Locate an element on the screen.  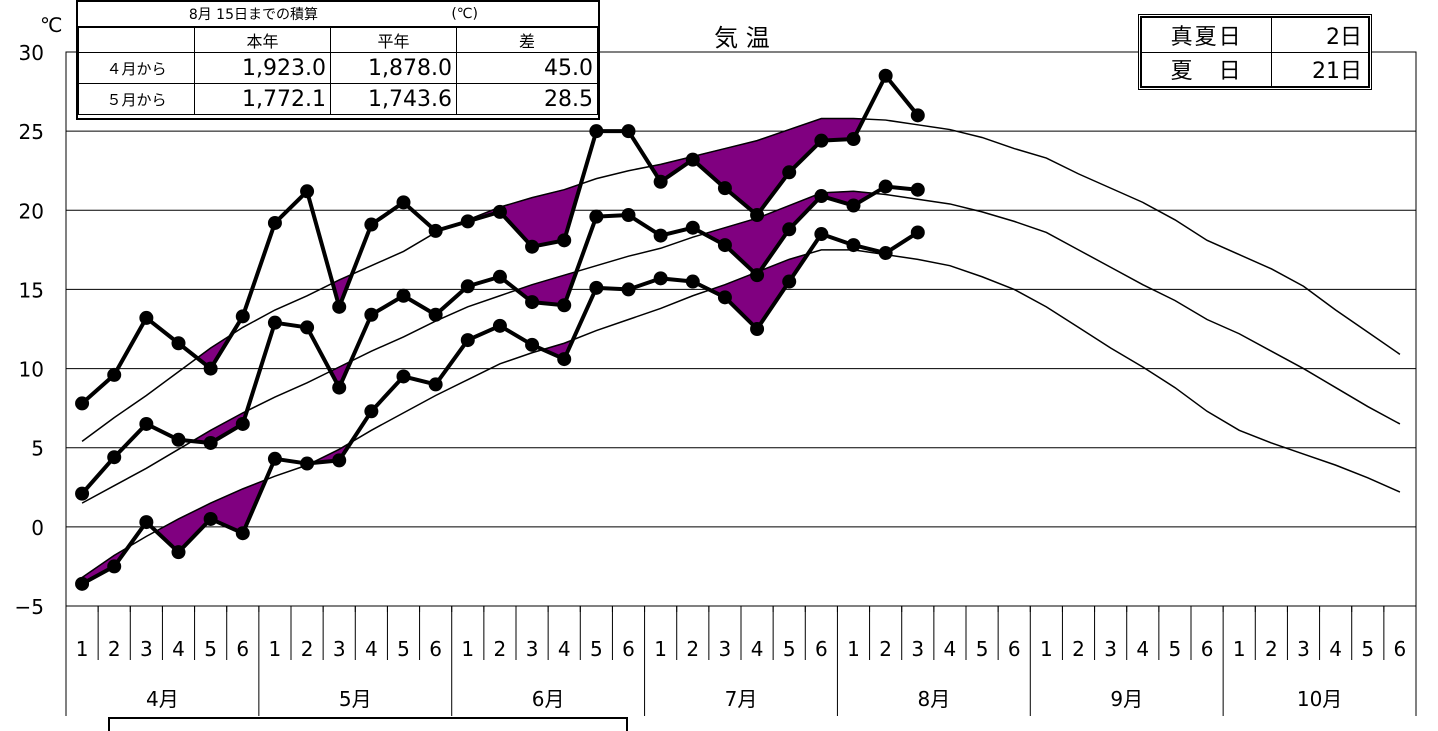
month-label: 6月 is located at coordinates (548, 699).